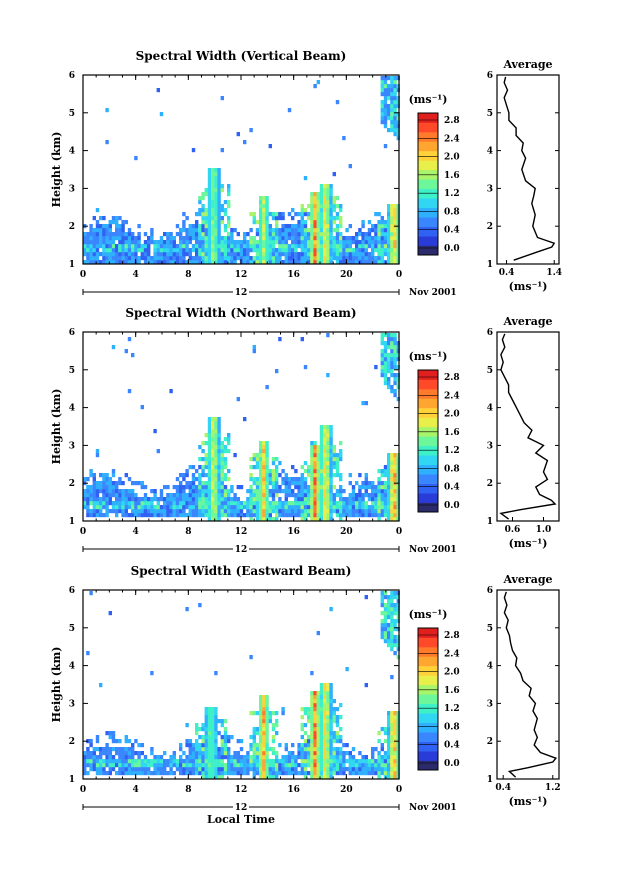 Image resolution: width=617 pixels, height=875 pixels. Describe the element at coordinates (346, 275) in the screenshot. I see `x-tick-label: 20` at that location.